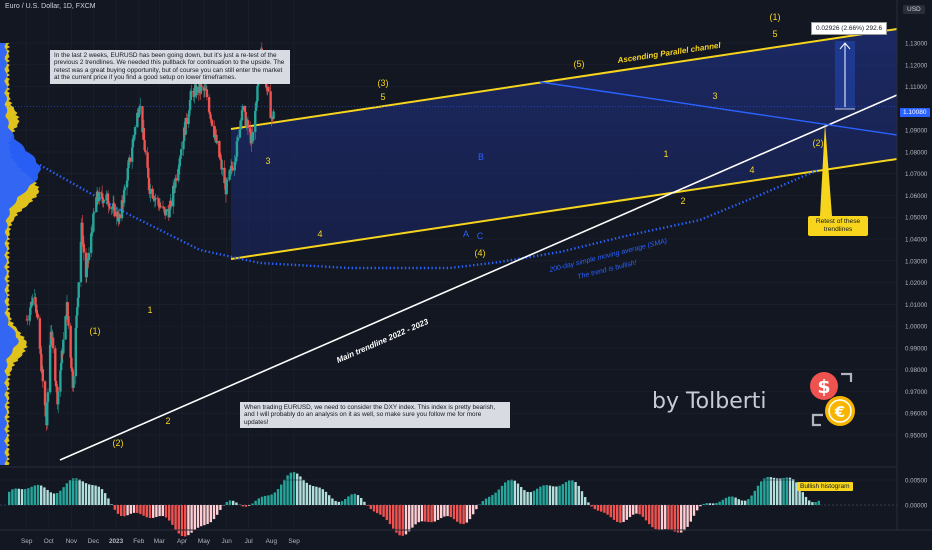  What do you see at coordinates (915, 112) in the screenshot?
I see `current-price-tag: 1.10080` at bounding box center [915, 112].